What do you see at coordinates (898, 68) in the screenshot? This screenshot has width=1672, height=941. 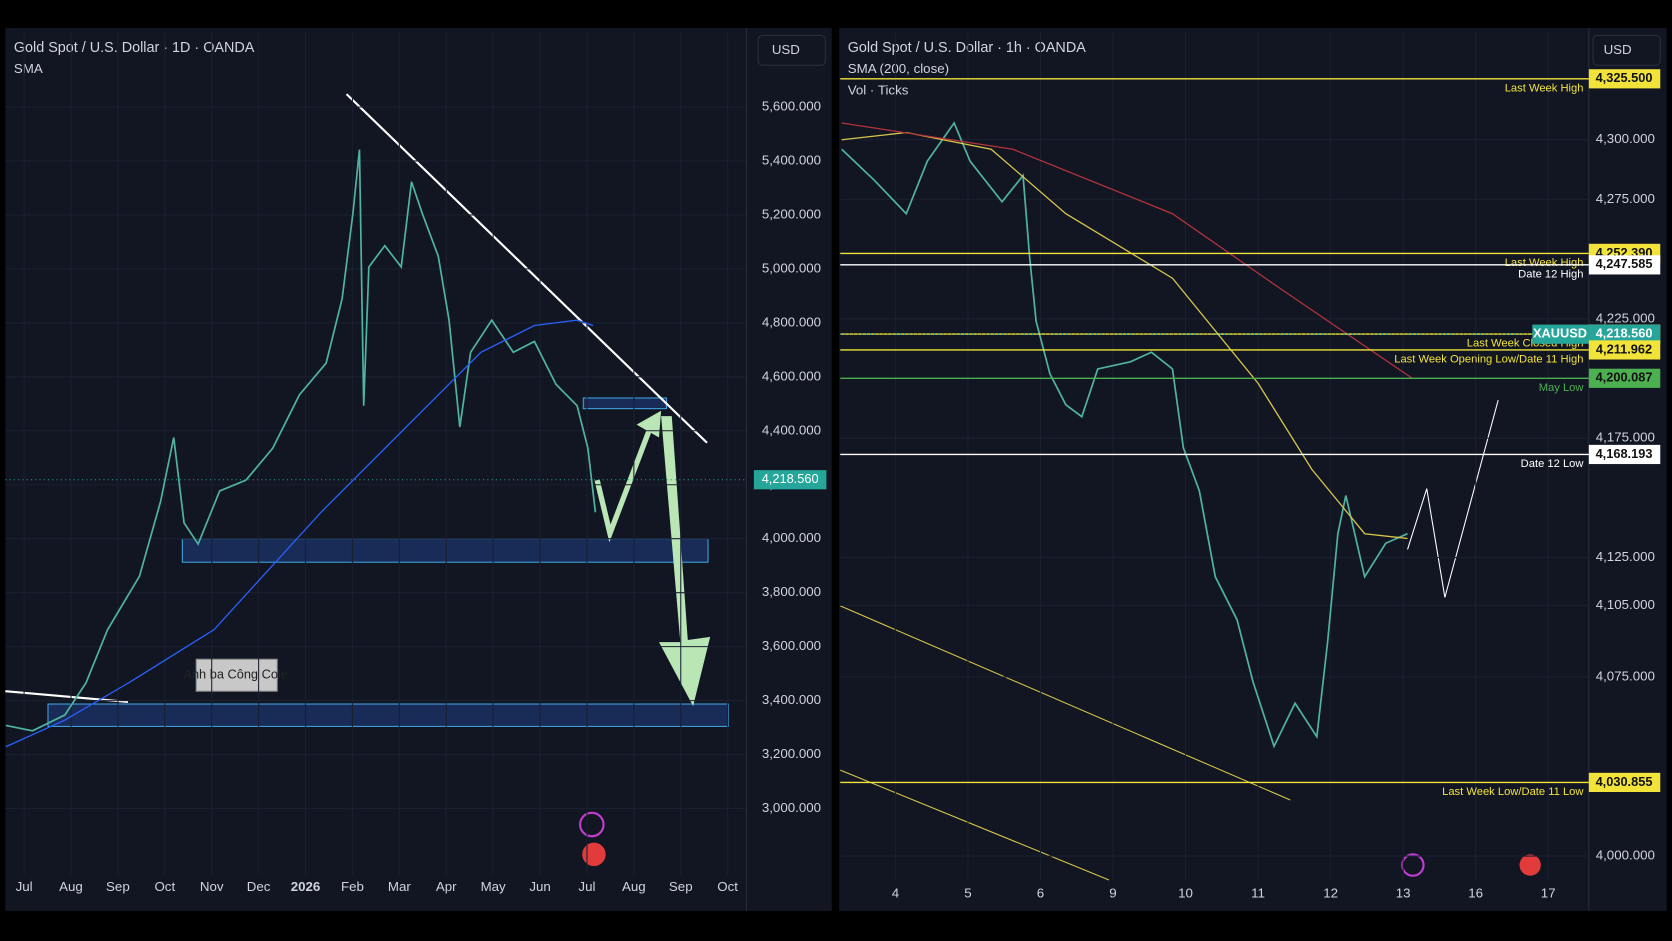 I see `indicator: SMA (200, close)` at bounding box center [898, 68].